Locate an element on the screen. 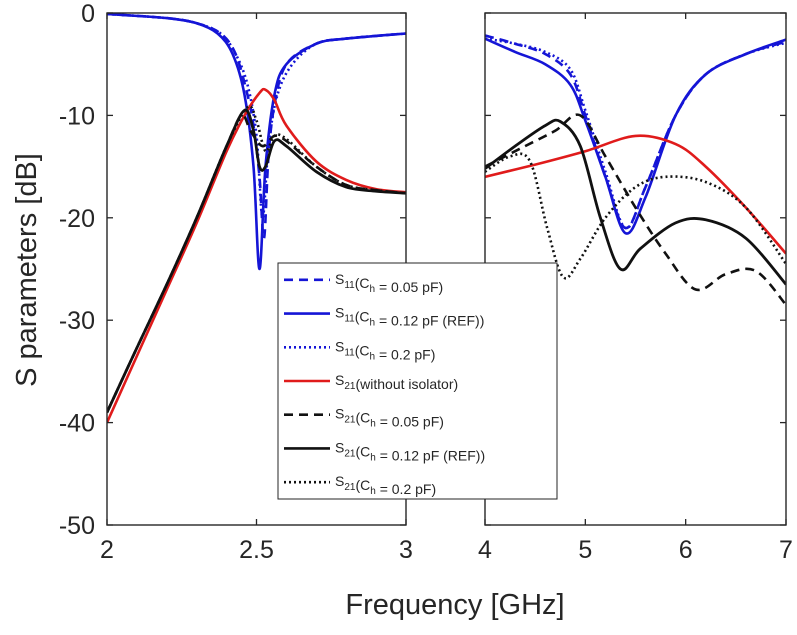 The height and width of the screenshot is (635, 797). y-tick-label: -20 is located at coordinates (77, 219).